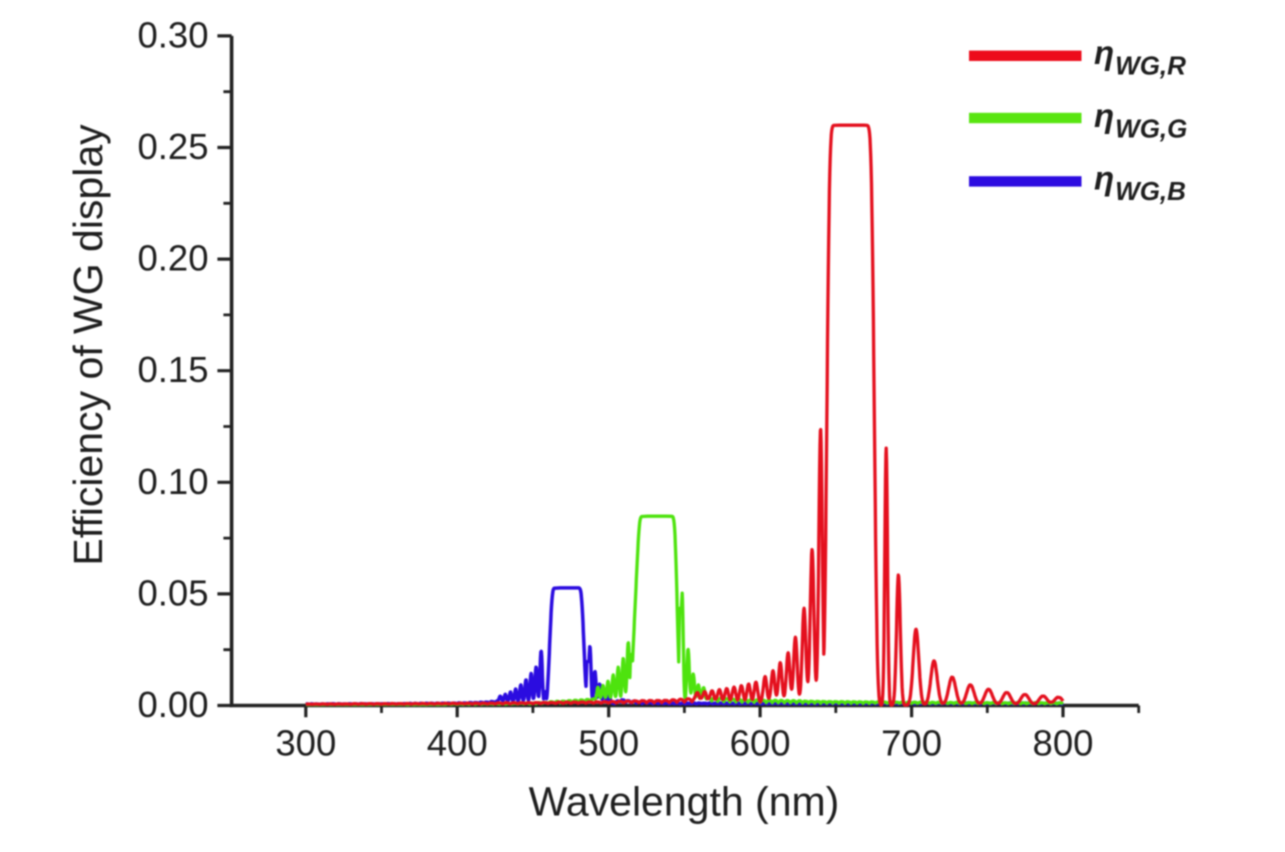 This screenshot has height=852, width=1285. I want to click on svg-text: 700, so click(911, 743).